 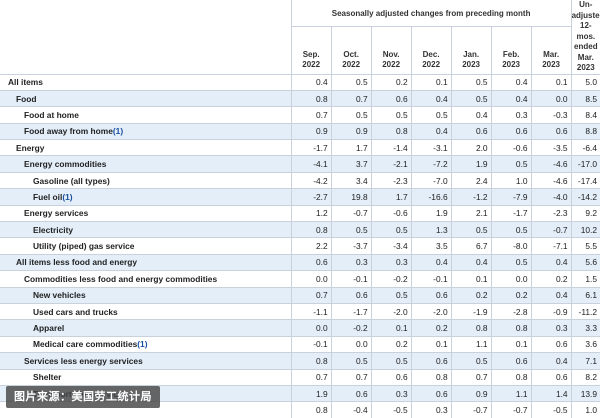 What do you see at coordinates (471, 180) in the screenshot?
I see `value-cell: 2.4` at bounding box center [471, 180].